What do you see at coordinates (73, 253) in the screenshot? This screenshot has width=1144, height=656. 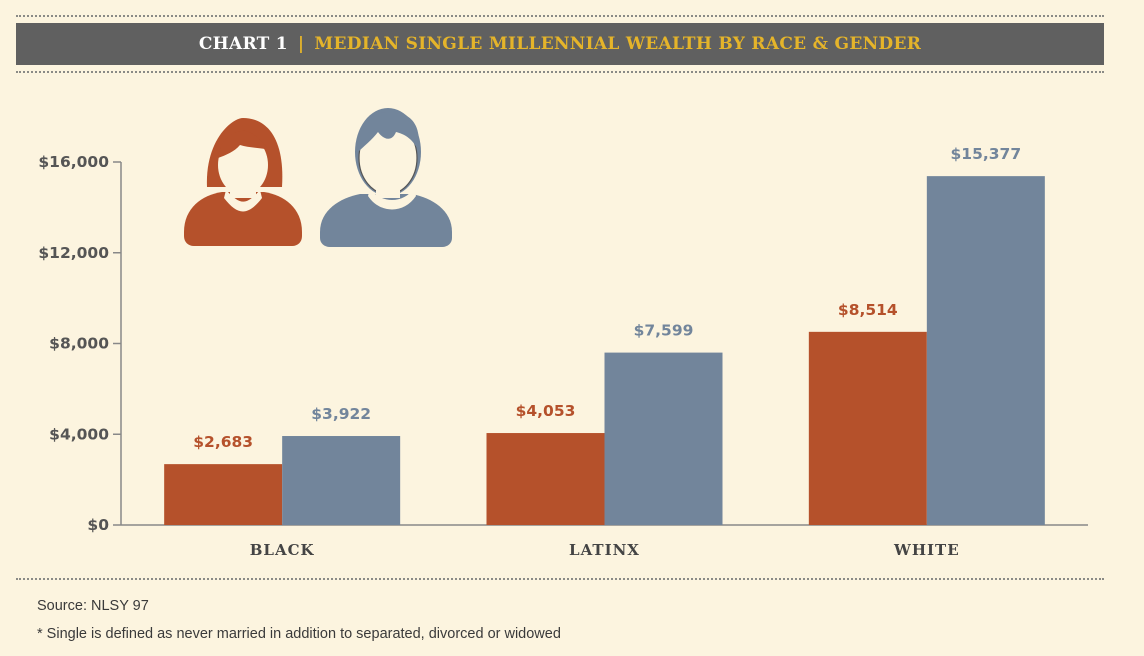 I see `y-tick-label: $12,000` at bounding box center [73, 253].